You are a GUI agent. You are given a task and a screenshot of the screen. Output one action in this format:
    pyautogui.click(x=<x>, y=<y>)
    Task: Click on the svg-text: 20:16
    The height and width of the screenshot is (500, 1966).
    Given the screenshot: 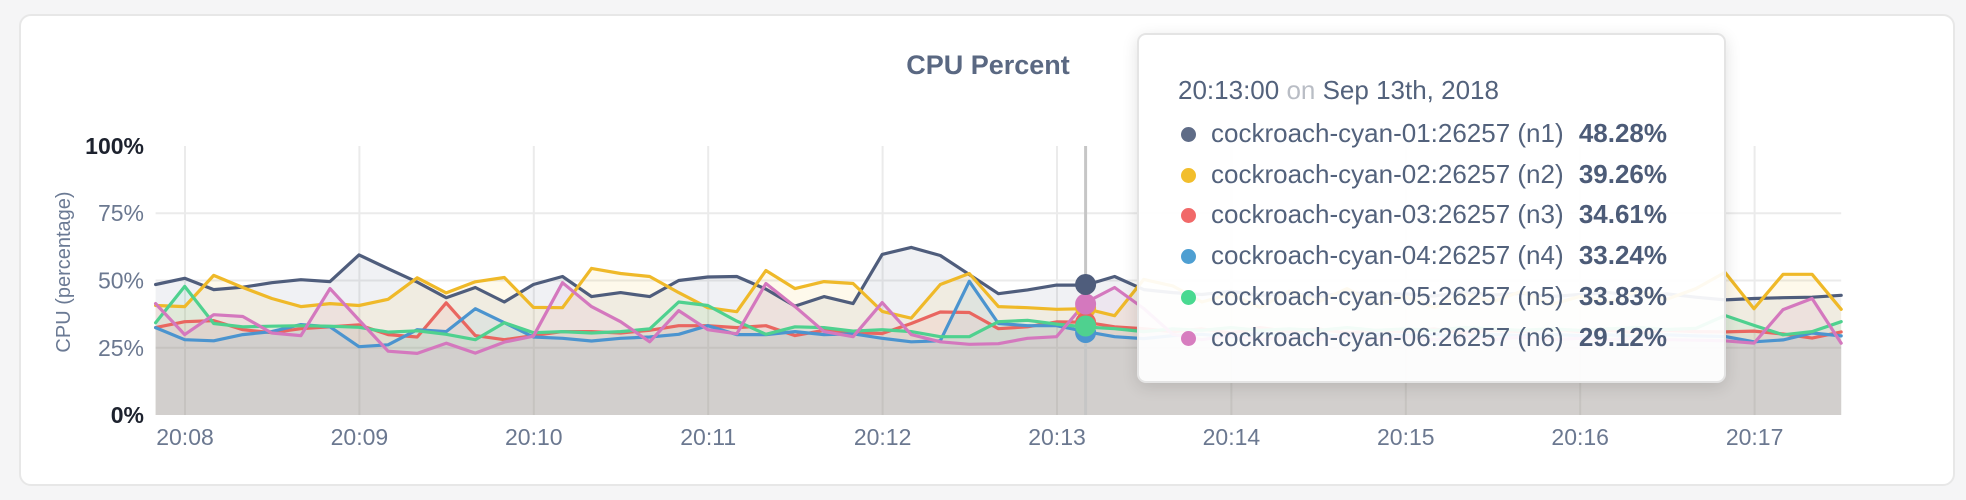 What is the action you would take?
    pyautogui.click(x=1580, y=437)
    